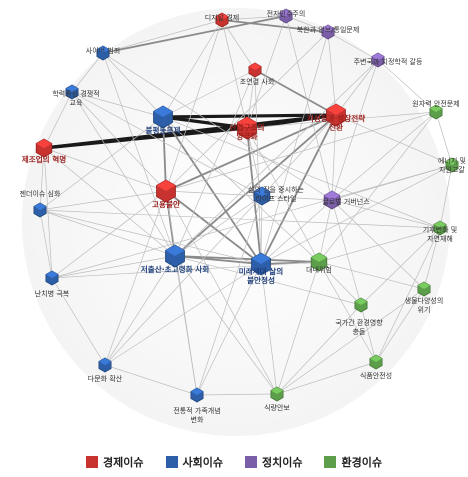  Describe the element at coordinates (357, 87) in the screenshot. I see `edge-neighbor-growth` at that location.